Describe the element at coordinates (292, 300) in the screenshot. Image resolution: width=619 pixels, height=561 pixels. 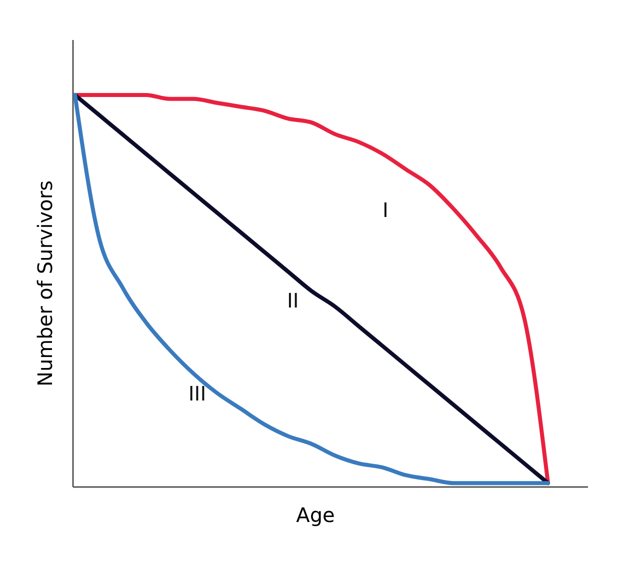
I see `series-label: II` at that location.